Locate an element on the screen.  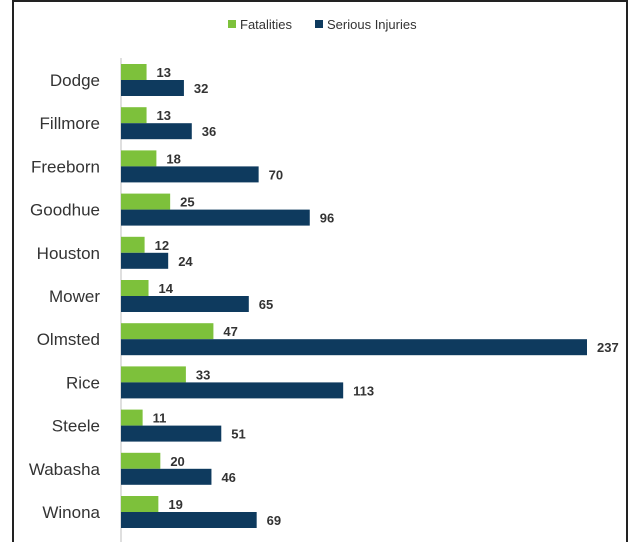
data-label-serious-injuries: 24 is located at coordinates (185, 261).